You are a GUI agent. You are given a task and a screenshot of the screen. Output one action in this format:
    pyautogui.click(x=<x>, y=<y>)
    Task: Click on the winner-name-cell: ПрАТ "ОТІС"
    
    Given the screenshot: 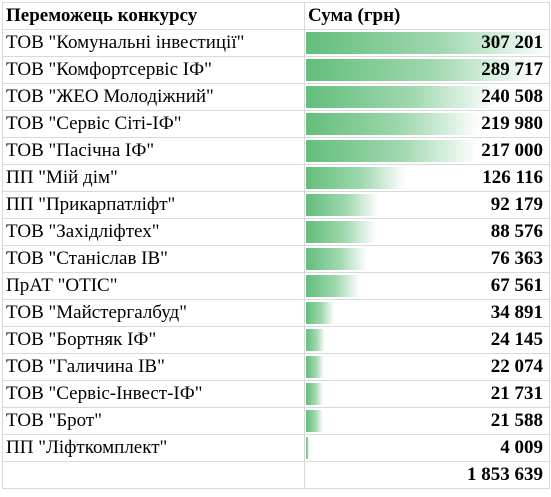 What is the action you would take?
    pyautogui.click(x=153, y=286)
    